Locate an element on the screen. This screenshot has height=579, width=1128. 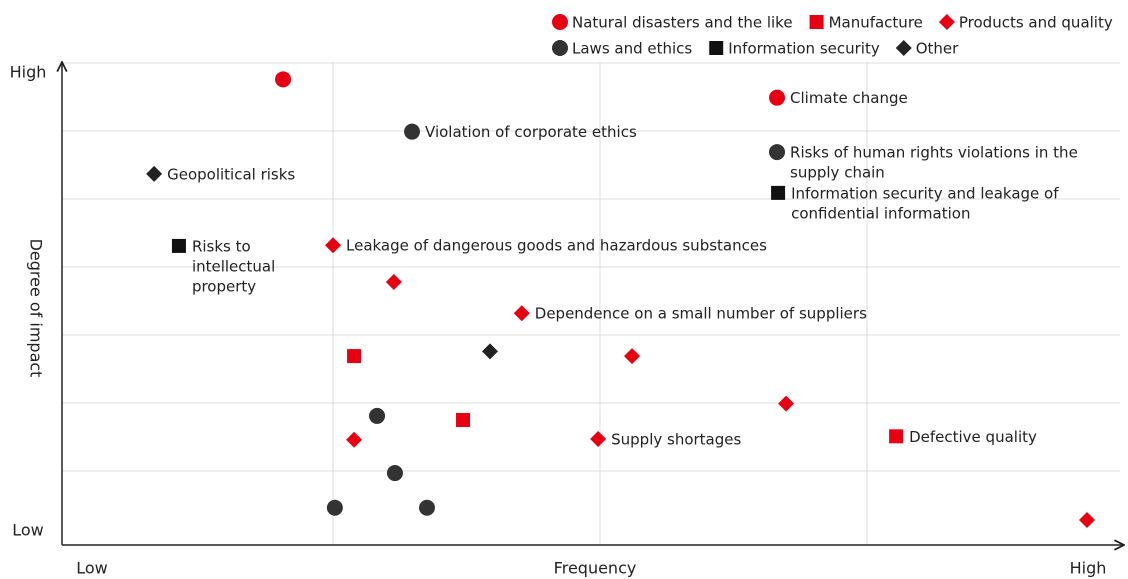
legend-item: Manufacture is located at coordinates (866, 23).